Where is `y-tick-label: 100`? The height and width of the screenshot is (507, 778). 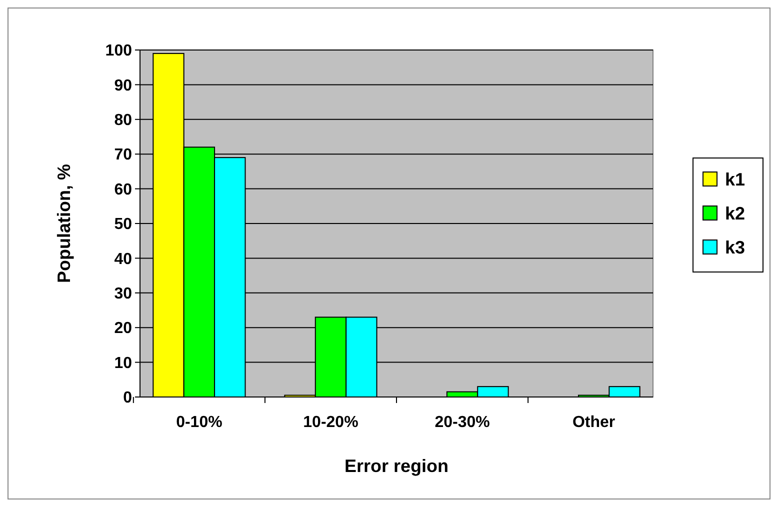 y-tick-label: 100 is located at coordinates (118, 51).